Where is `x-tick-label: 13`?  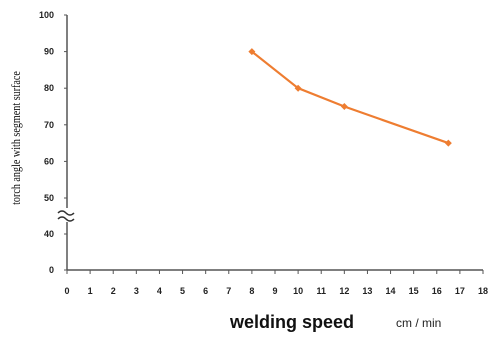 x-tick-label: 13 is located at coordinates (367, 291).